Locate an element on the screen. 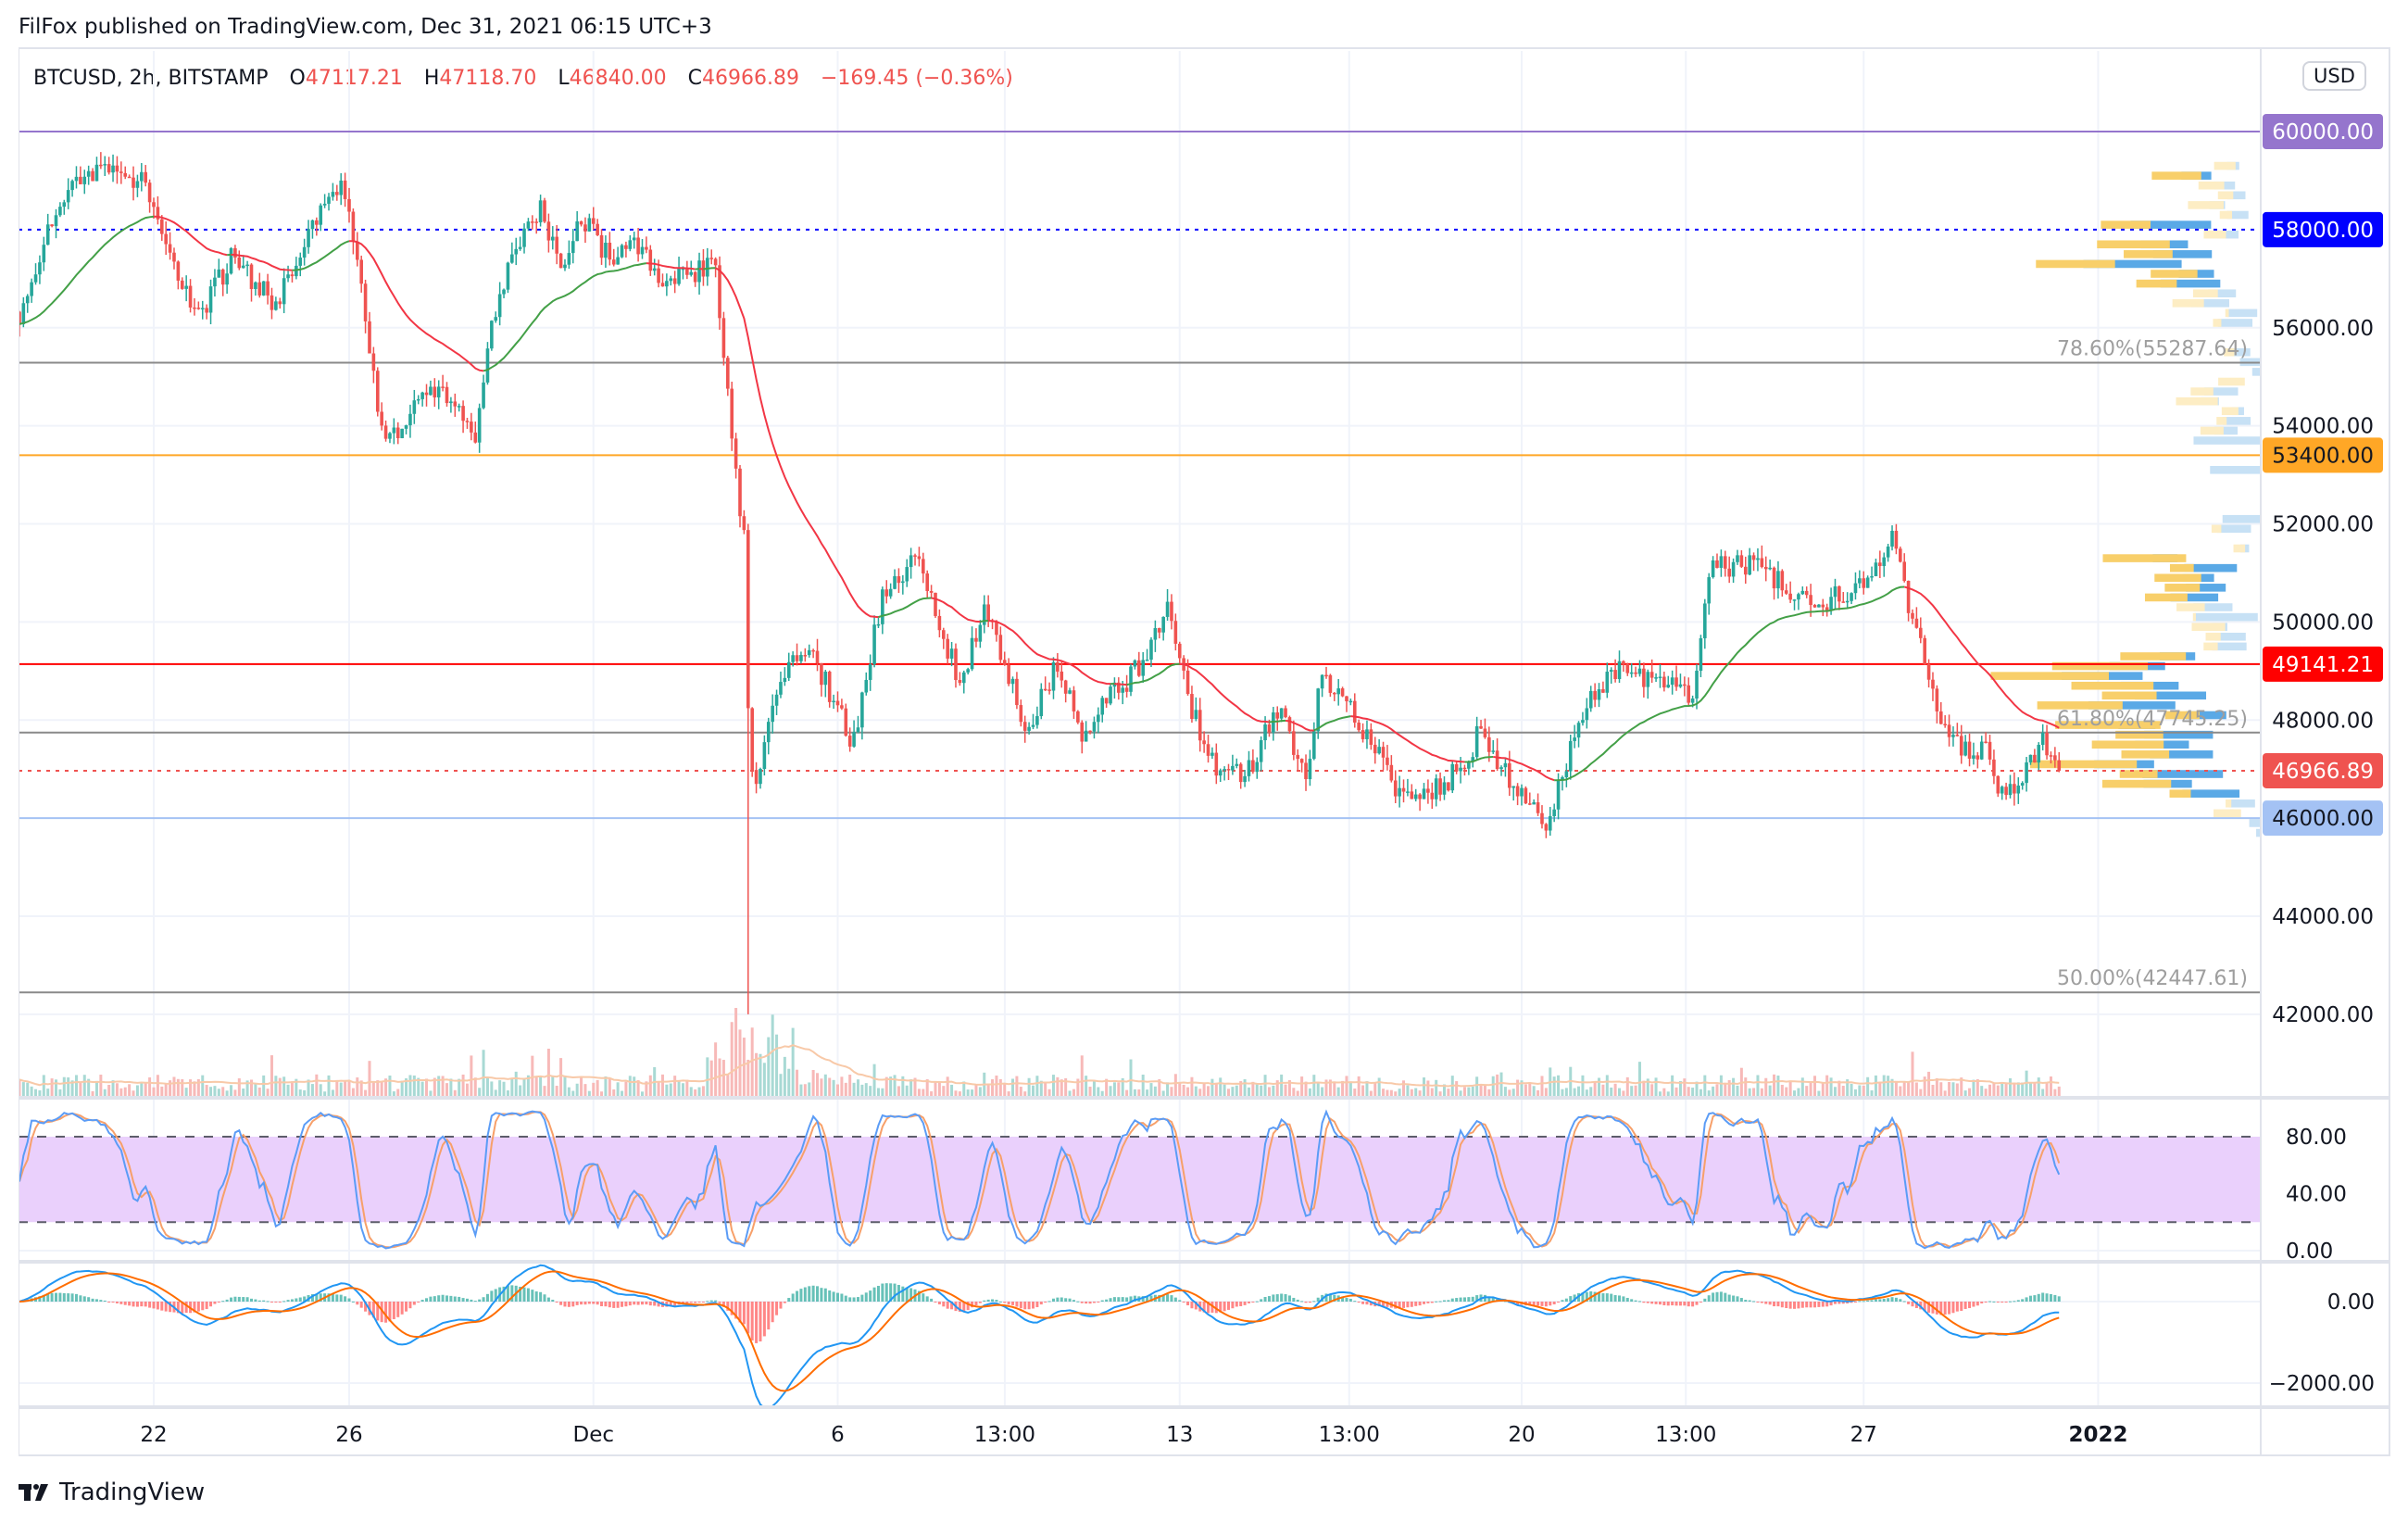  currency-button: USD is located at coordinates (2334, 76).